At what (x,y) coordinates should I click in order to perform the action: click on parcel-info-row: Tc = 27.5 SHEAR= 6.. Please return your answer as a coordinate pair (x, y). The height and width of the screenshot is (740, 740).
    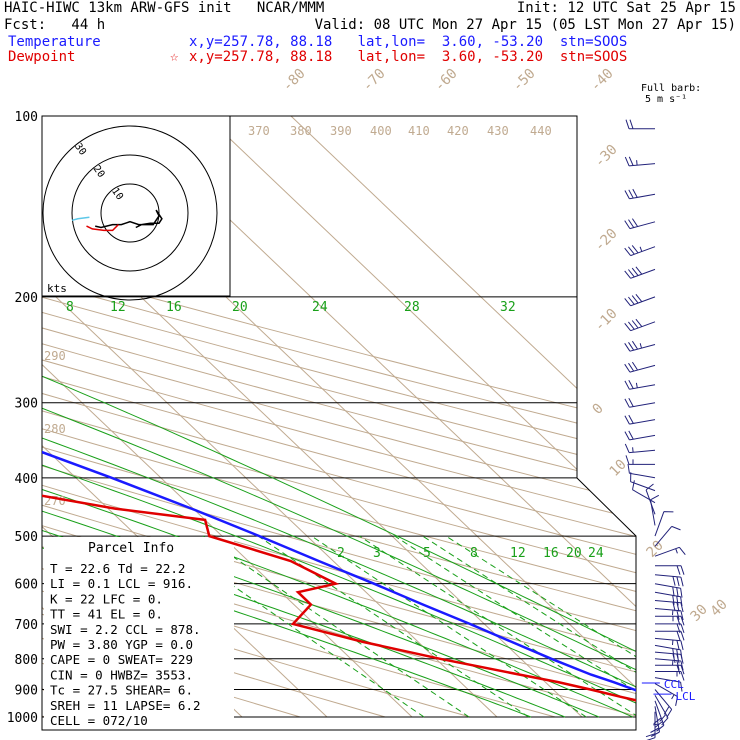
    Looking at the image, I should click on (121, 690).